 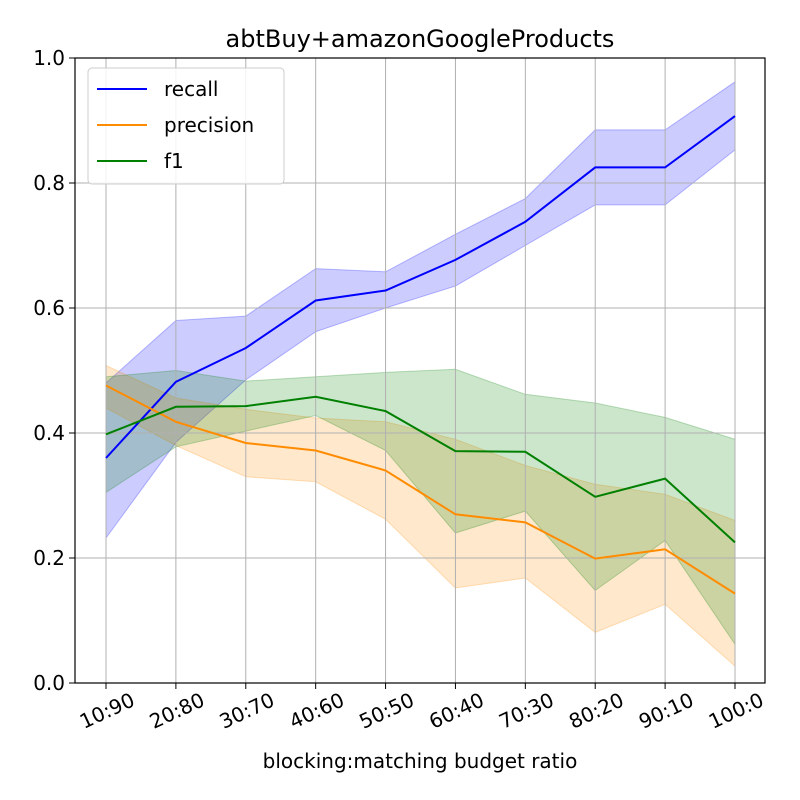 I want to click on x-tick-label: 40:60, so click(x=317, y=711).